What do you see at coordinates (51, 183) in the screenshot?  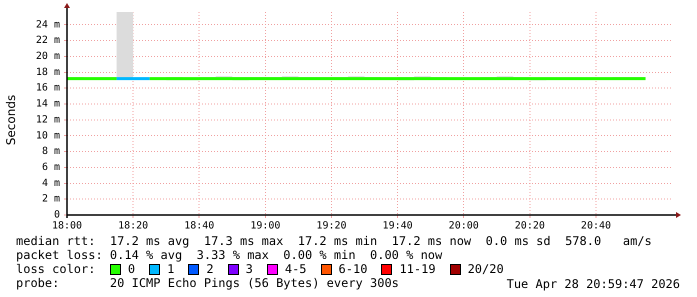 I see `y-tick-label: 4 m` at bounding box center [51, 183].